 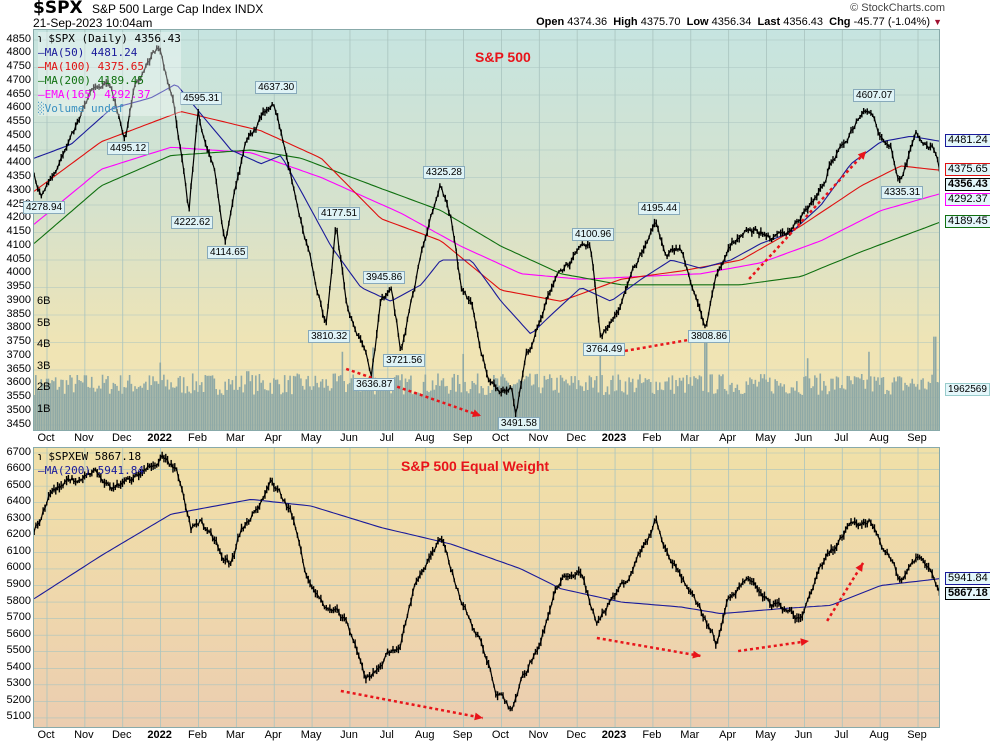 I want to click on legend-ma200: —MA(200) 5941.84, so click(x=91, y=470).